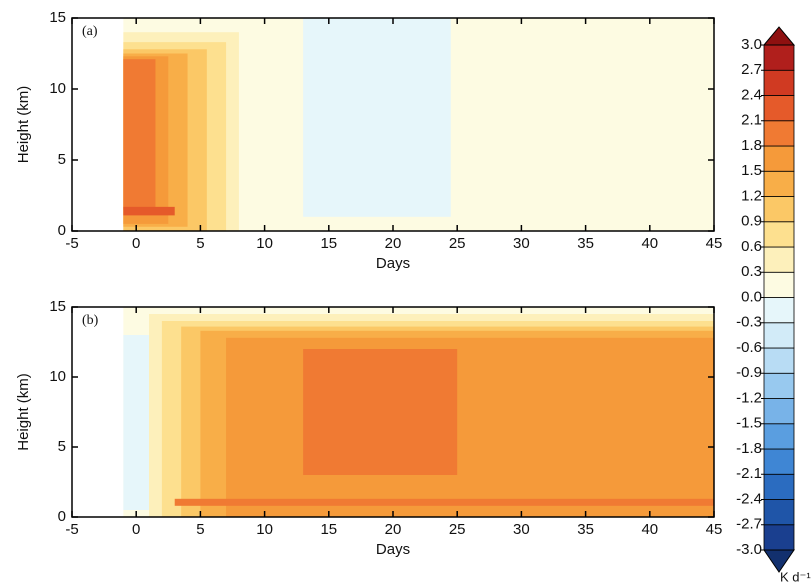 The height and width of the screenshot is (586, 812). I want to click on colorbar-tick-label: -1.8, so click(749, 448).